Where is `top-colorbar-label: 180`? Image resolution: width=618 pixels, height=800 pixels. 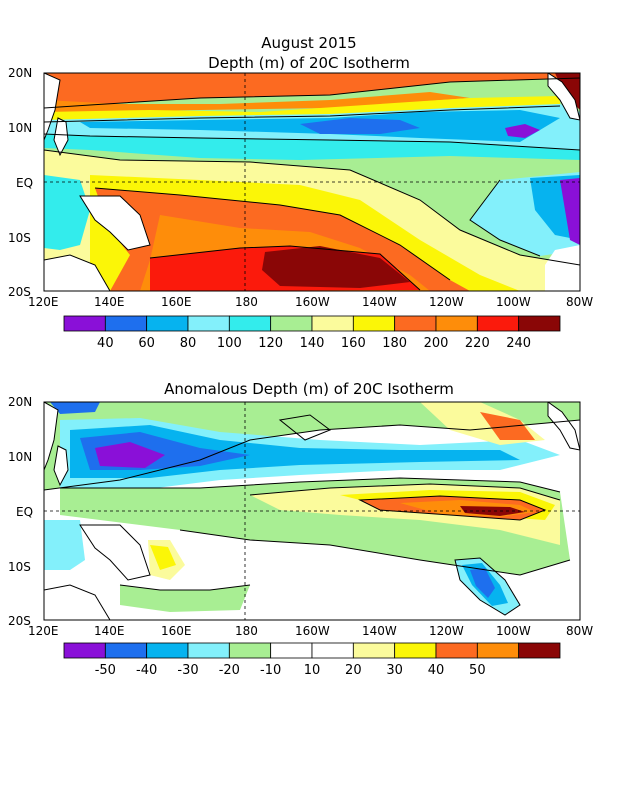
top-colorbar-label: 180 is located at coordinates (394, 343).